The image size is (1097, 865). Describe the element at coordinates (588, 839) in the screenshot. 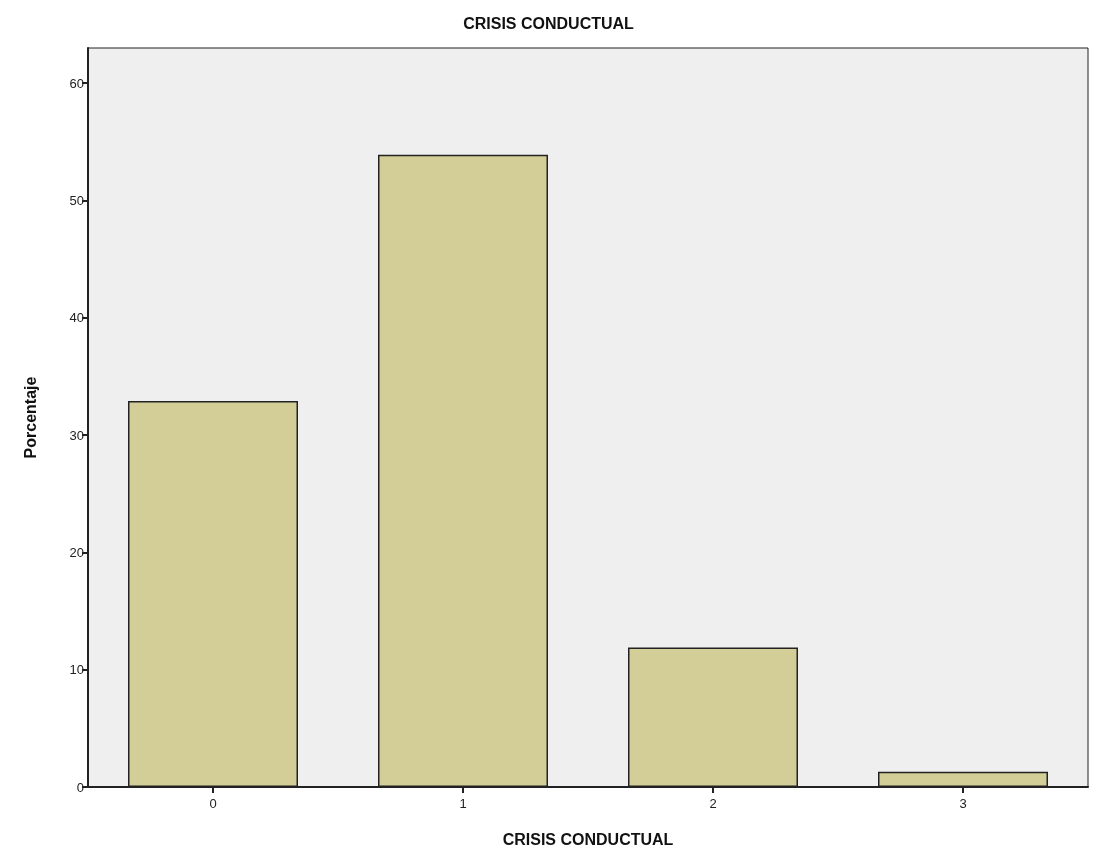

I see `x-axis-title: CRISIS CONDUCTUAL` at that location.